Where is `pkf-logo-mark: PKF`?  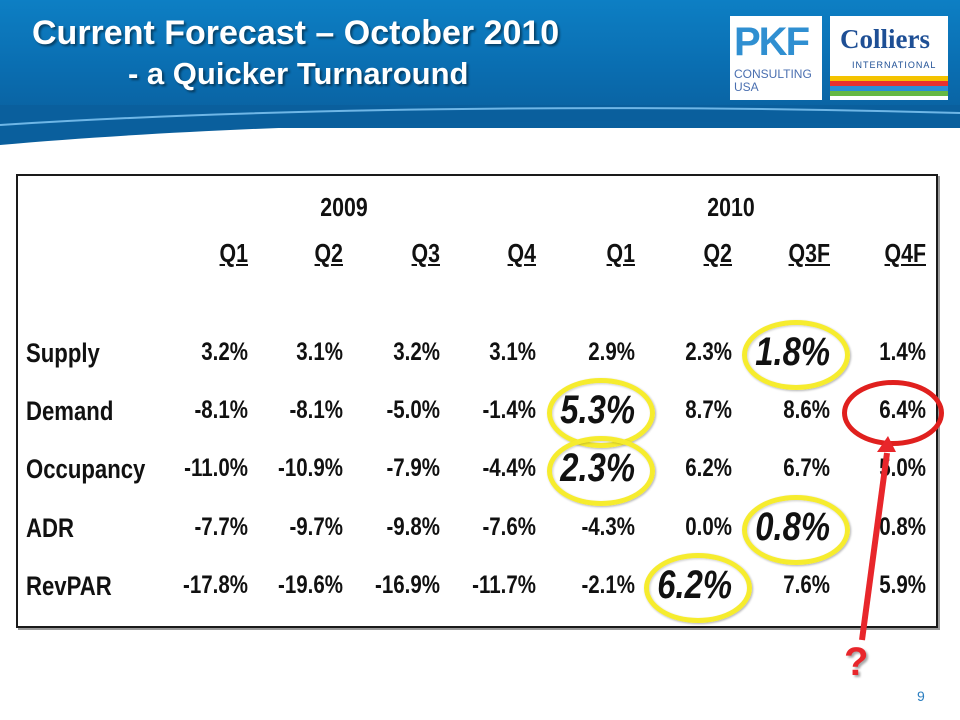
pkf-logo-mark: PKF is located at coordinates (772, 42).